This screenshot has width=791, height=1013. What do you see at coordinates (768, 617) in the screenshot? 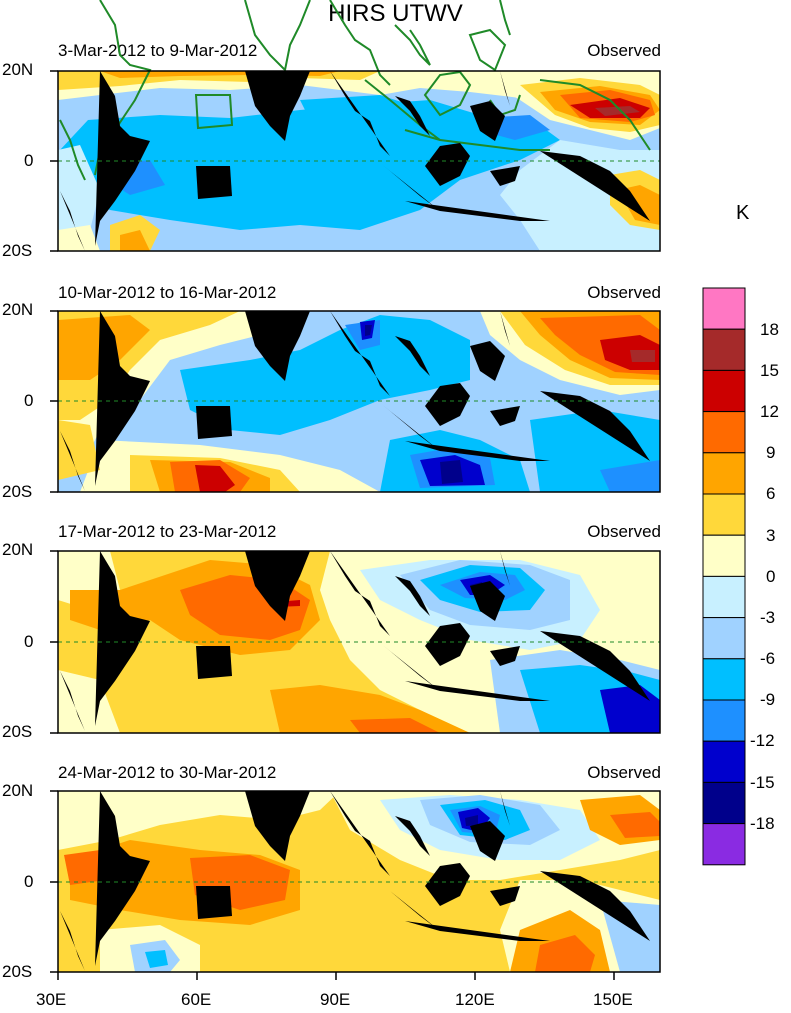
I see `colorbar-label: -3` at bounding box center [768, 617].